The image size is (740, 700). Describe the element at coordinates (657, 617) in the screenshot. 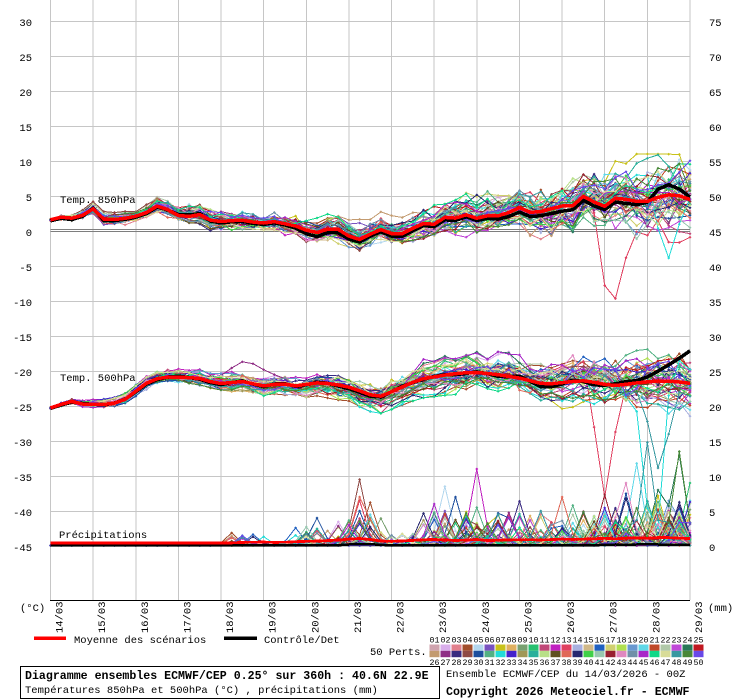

I see `svg-text: 28/03` at that location.